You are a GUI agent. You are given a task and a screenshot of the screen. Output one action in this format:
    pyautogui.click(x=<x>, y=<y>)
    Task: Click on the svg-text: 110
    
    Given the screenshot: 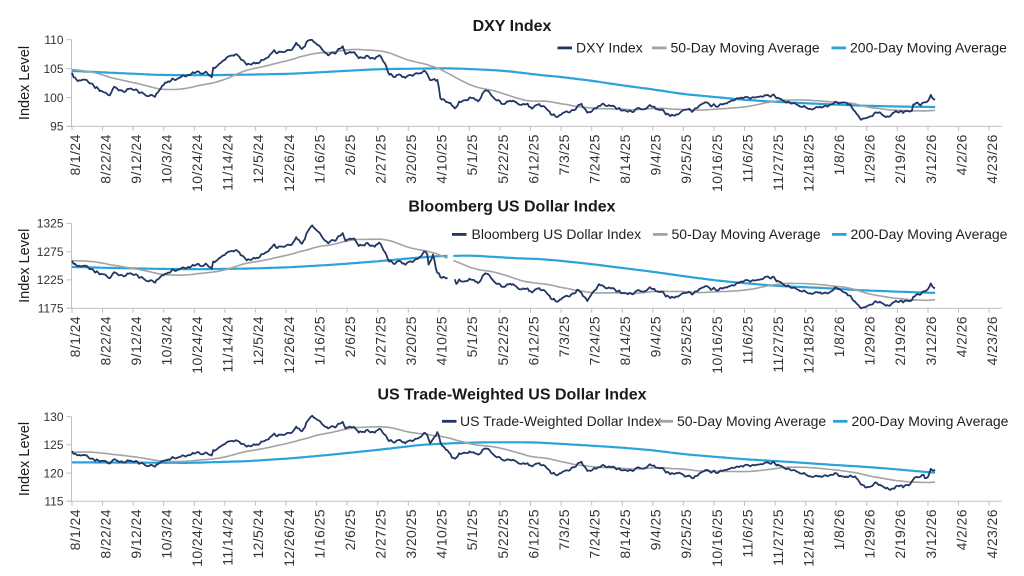 What is the action you would take?
    pyautogui.click(x=53, y=40)
    